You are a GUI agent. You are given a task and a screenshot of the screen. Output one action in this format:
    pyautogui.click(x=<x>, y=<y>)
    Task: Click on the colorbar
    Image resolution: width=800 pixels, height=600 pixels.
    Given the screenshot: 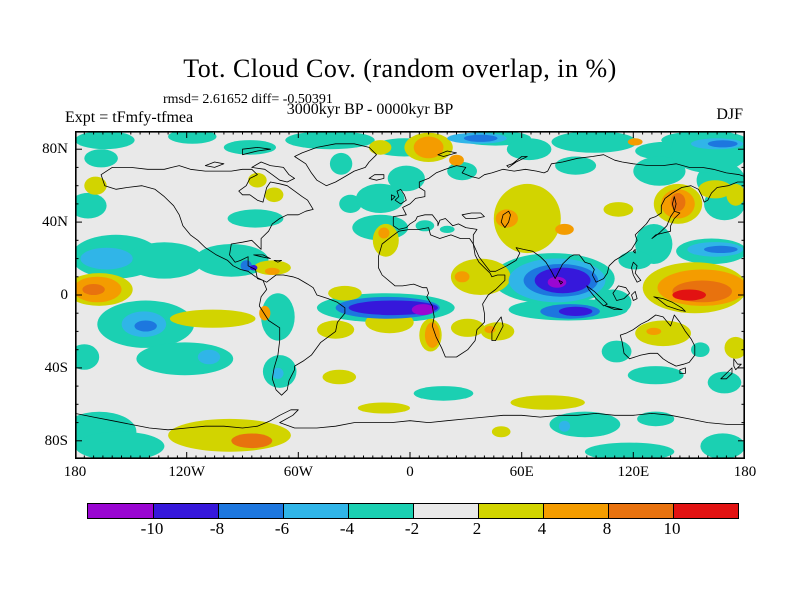 What is the action you would take?
    pyautogui.click(x=413, y=511)
    